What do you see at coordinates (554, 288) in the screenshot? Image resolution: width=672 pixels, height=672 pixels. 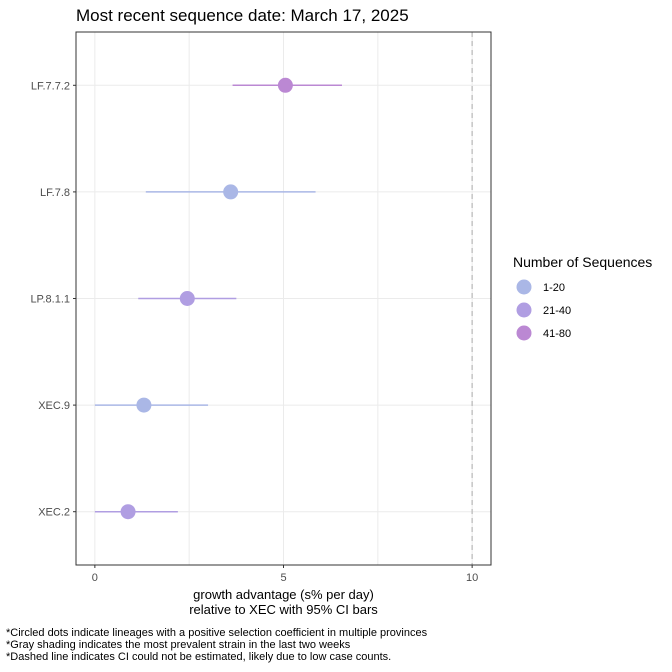 I see `legend-label: 1-20` at bounding box center [554, 288].